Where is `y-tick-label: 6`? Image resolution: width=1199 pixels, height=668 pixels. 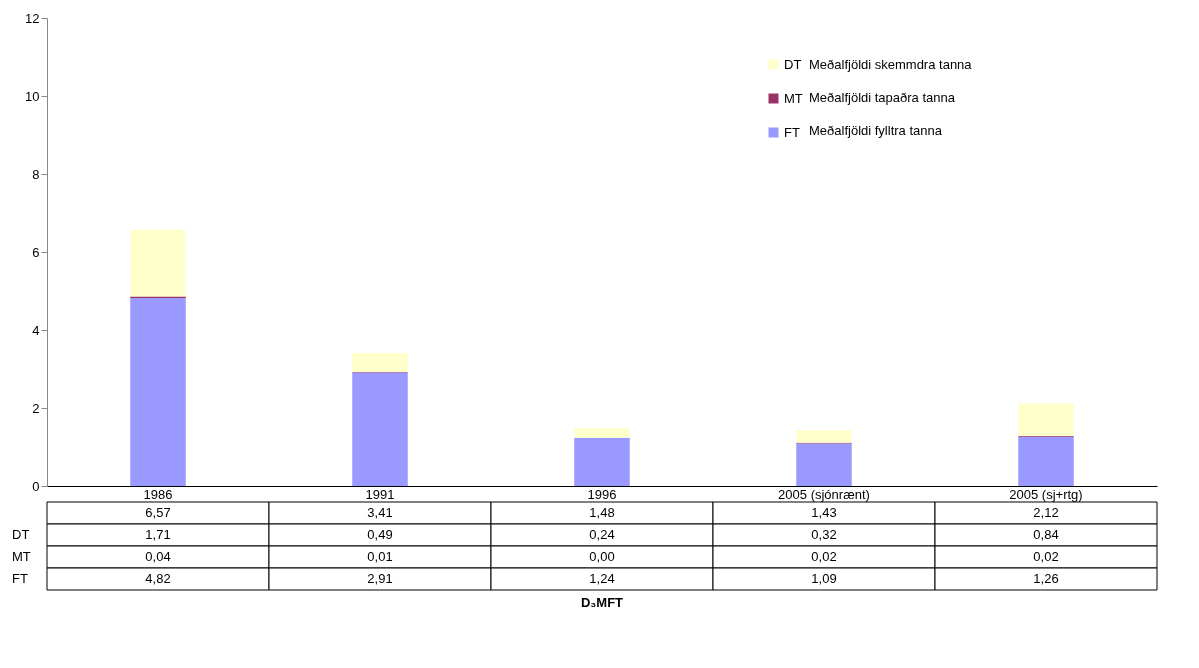 y-tick-label: 6 is located at coordinates (36, 252).